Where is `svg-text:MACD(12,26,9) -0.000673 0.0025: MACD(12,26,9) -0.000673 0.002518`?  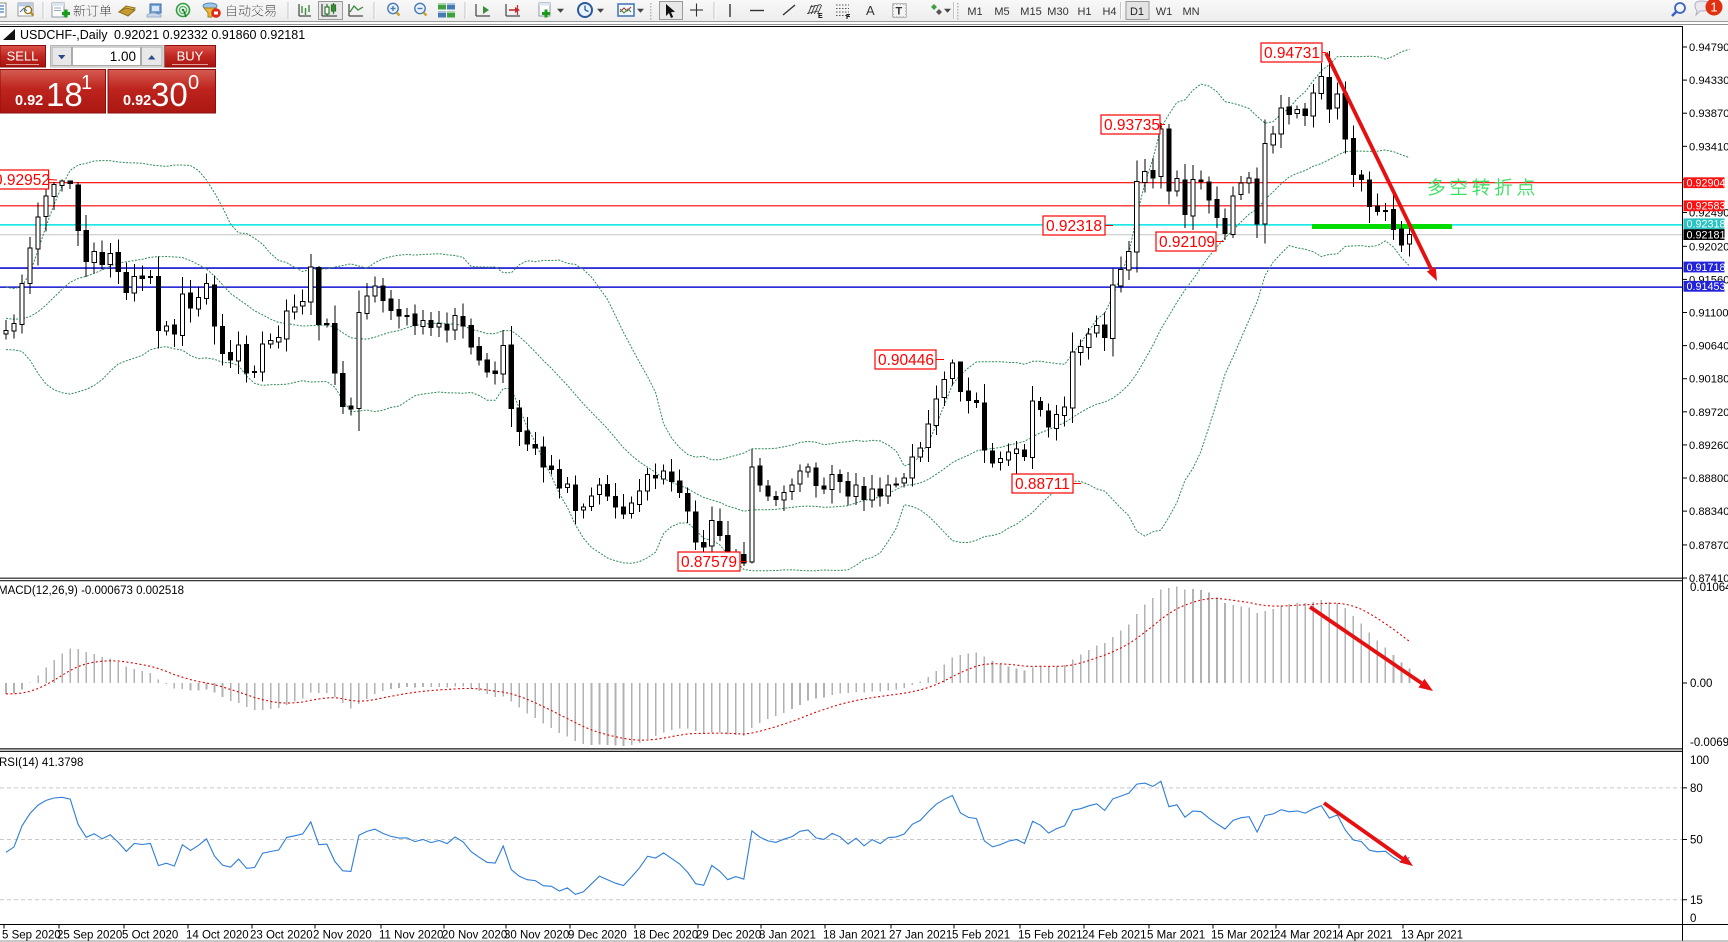
svg-text:MACD(12,26,9) -0.000673 0.0025: MACD(12,26,9) -0.000673 0.002518 is located at coordinates (92, 591).